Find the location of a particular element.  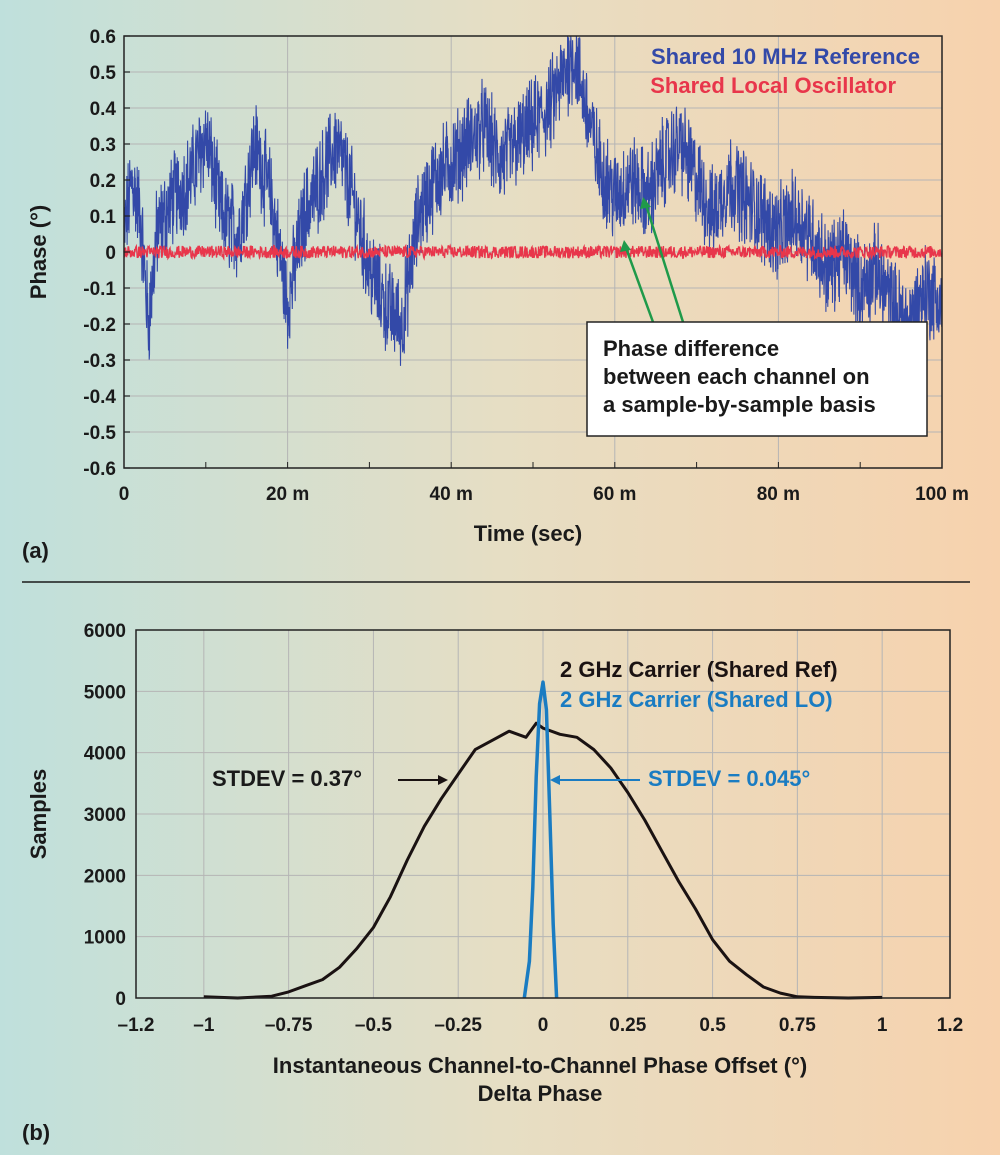

x-tick-label: –0.75 is located at coordinates (289, 1025).